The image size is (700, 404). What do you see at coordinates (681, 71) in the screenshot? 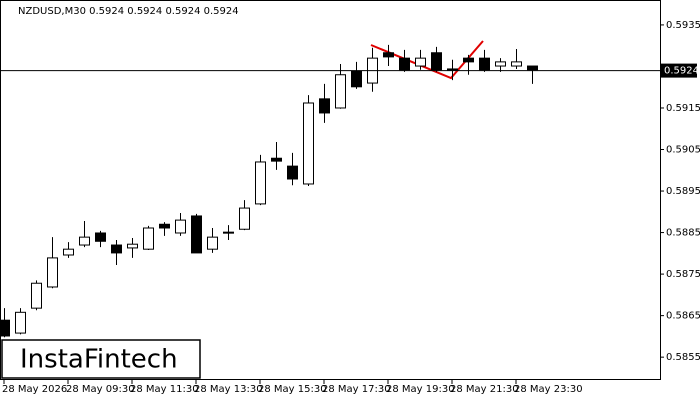
I see `last-price-label: 0.5924` at bounding box center [681, 71].